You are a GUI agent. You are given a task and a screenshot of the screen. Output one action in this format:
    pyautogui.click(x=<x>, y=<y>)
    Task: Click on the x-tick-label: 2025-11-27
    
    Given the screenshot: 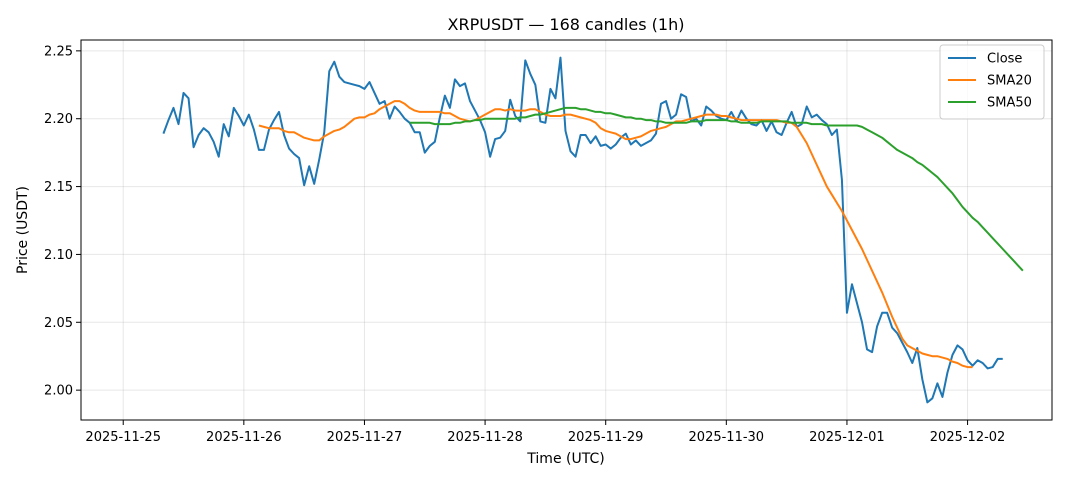 What is the action you would take?
    pyautogui.click(x=365, y=437)
    